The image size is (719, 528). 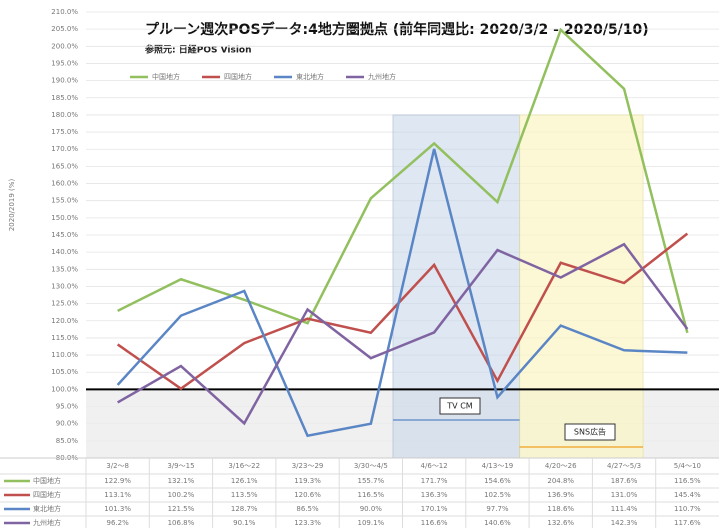 What do you see at coordinates (310, 76) in the screenshot?
I see `legend-label: 東北地方` at bounding box center [310, 76].